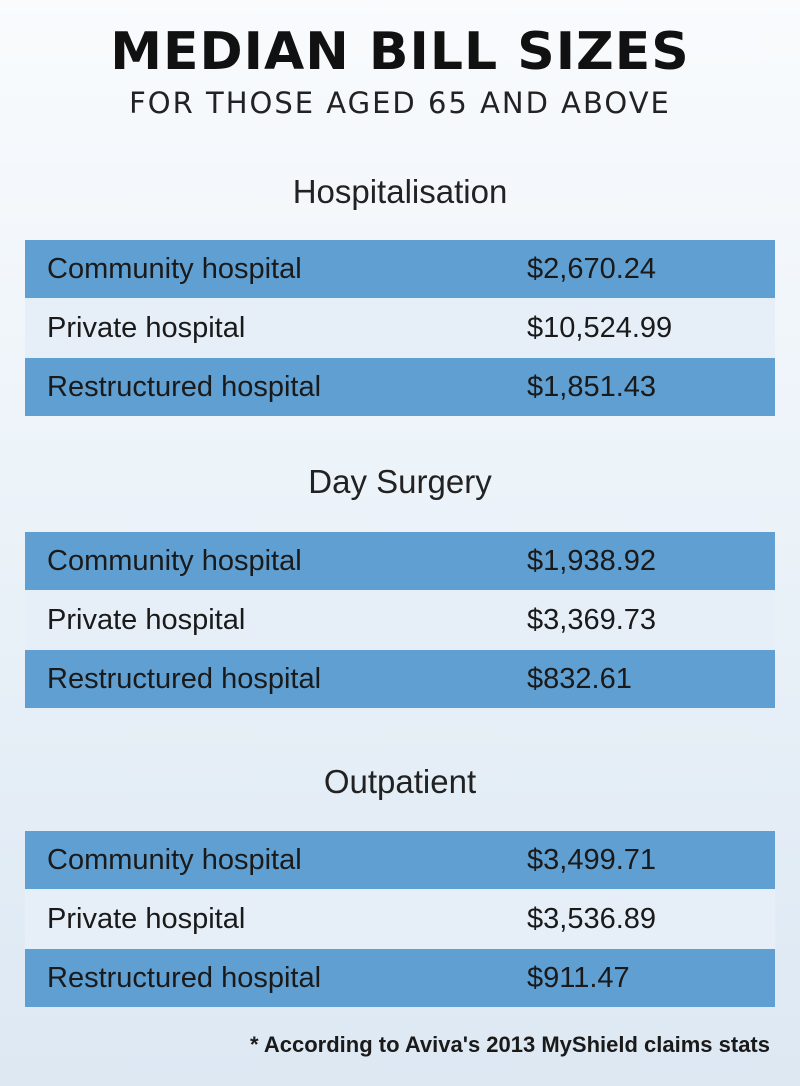 This screenshot has height=1086, width=800. What do you see at coordinates (400, 781) in the screenshot?
I see `section-title-outpatient: Outpatient` at bounding box center [400, 781].